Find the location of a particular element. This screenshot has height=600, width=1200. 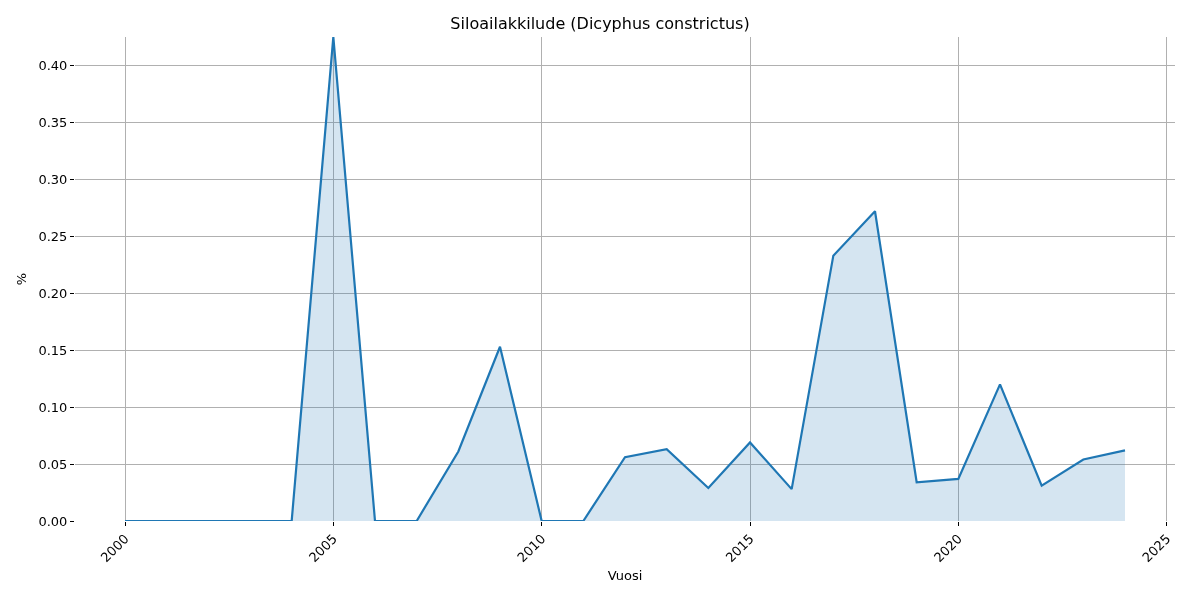

x-axis-title: Vuosi is located at coordinates (625, 575).